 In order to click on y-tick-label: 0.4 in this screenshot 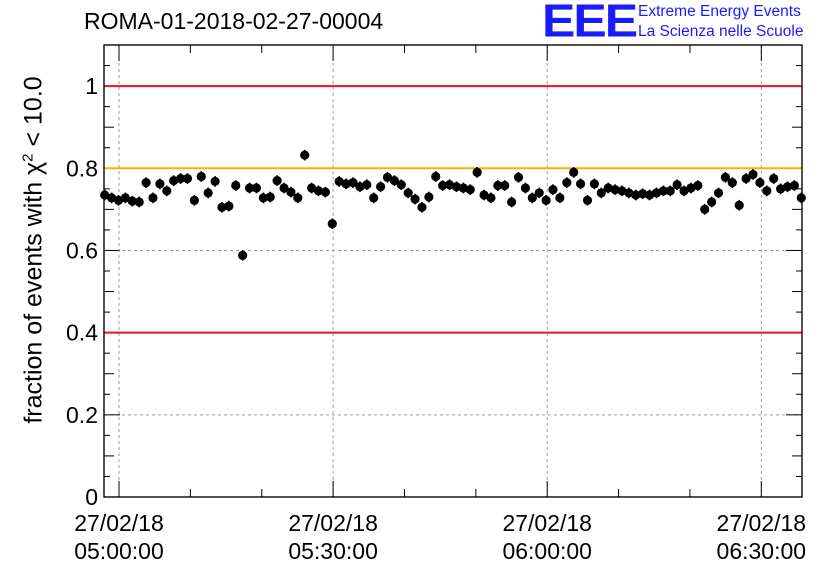, I will do `click(82, 333)`.